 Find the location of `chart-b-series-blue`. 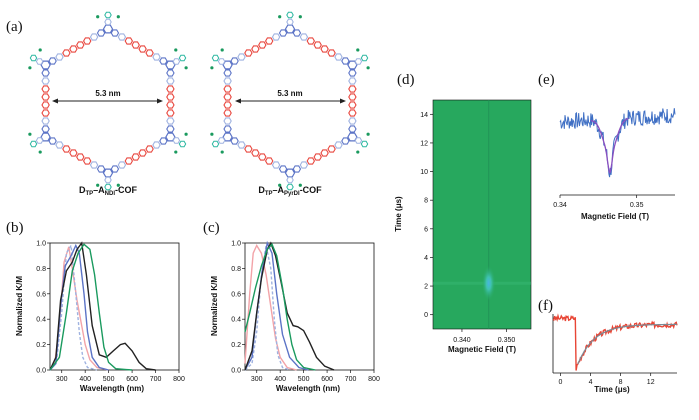

chart-b-series-blue is located at coordinates (79, 307).